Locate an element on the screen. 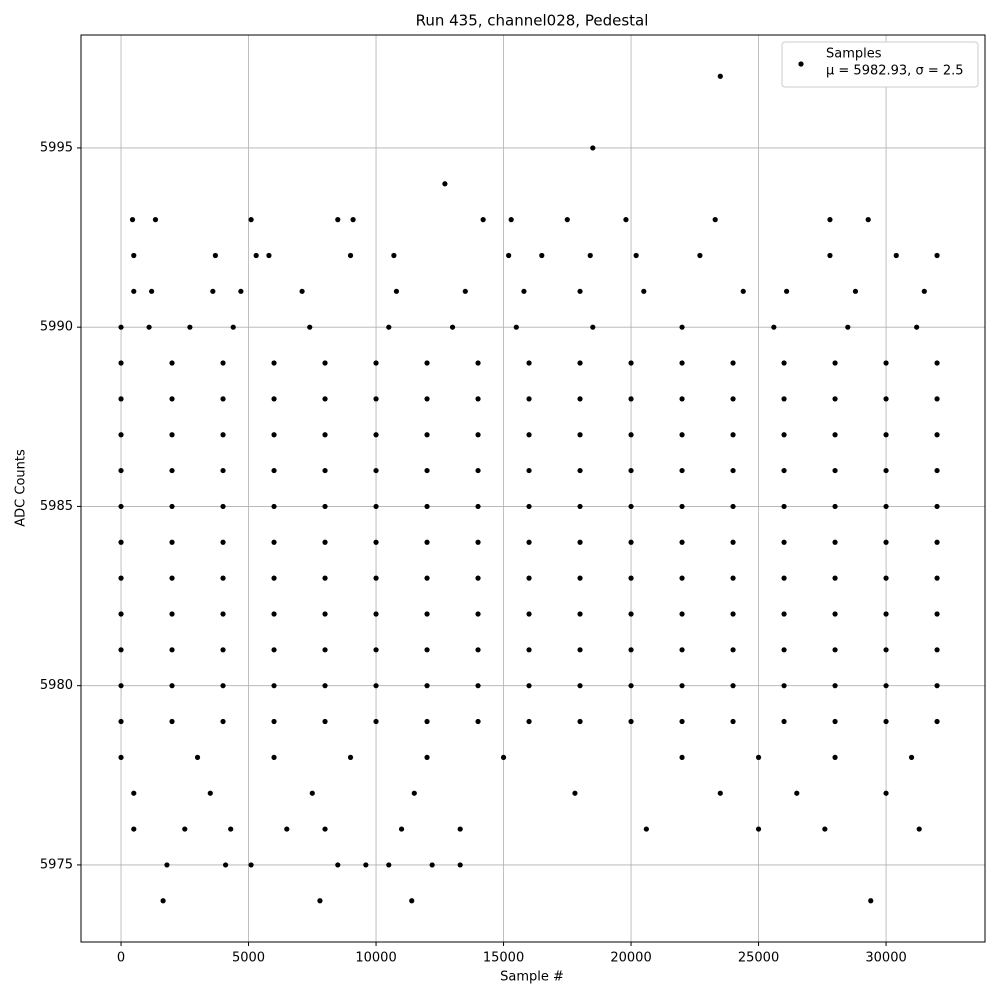  x-tick-label: 10000 is located at coordinates (375, 958).